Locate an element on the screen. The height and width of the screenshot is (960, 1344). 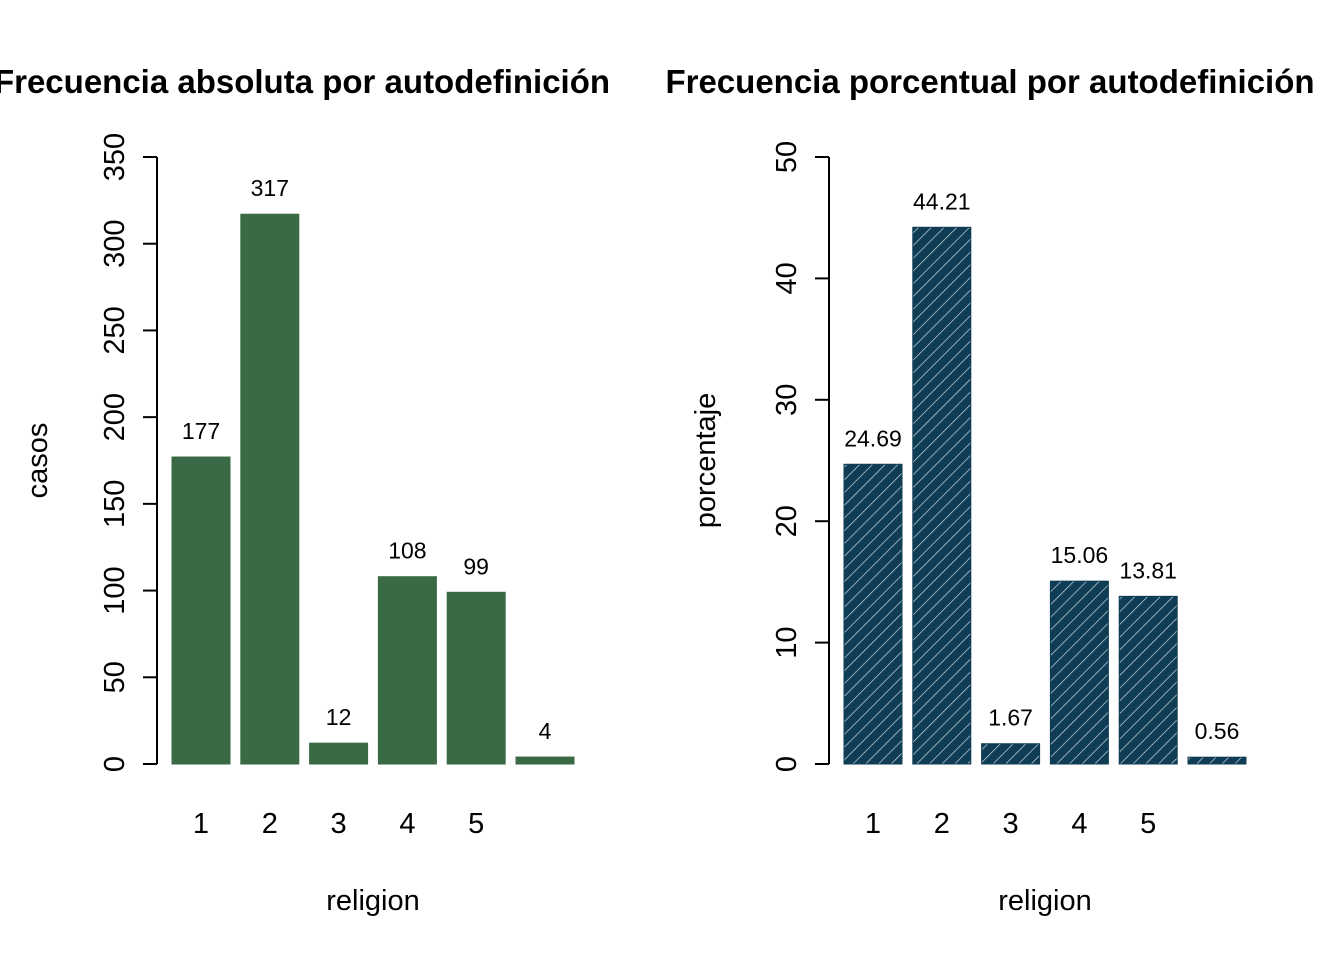
y-tick-label: 200 is located at coordinates (115, 417).